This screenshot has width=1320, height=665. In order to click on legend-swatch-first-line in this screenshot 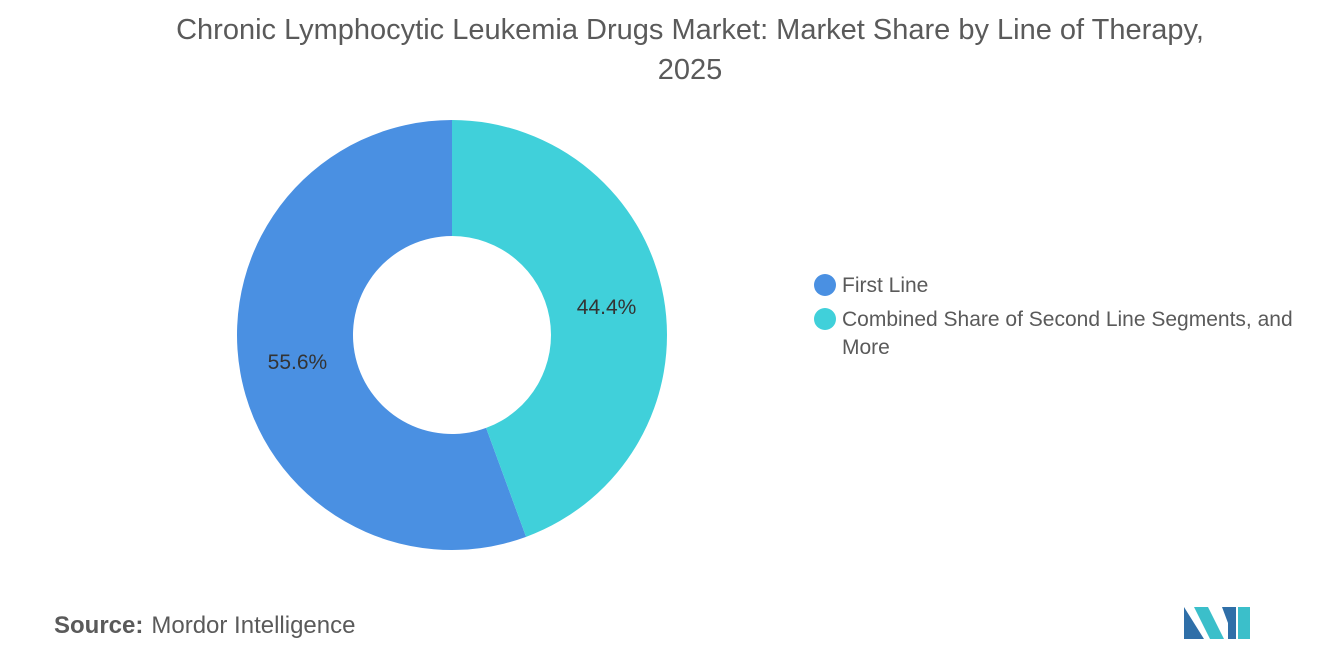, I will do `click(825, 285)`.